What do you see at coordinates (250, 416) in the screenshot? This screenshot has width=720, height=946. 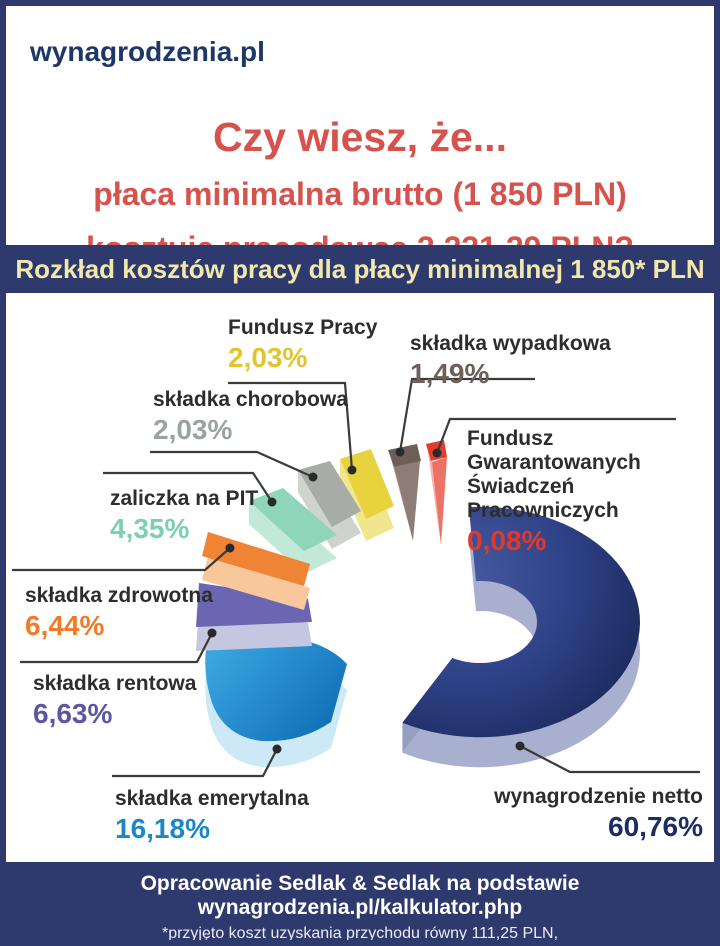 I see `label-skladka-chorobowa: składka chorobowa 2,03%` at bounding box center [250, 416].